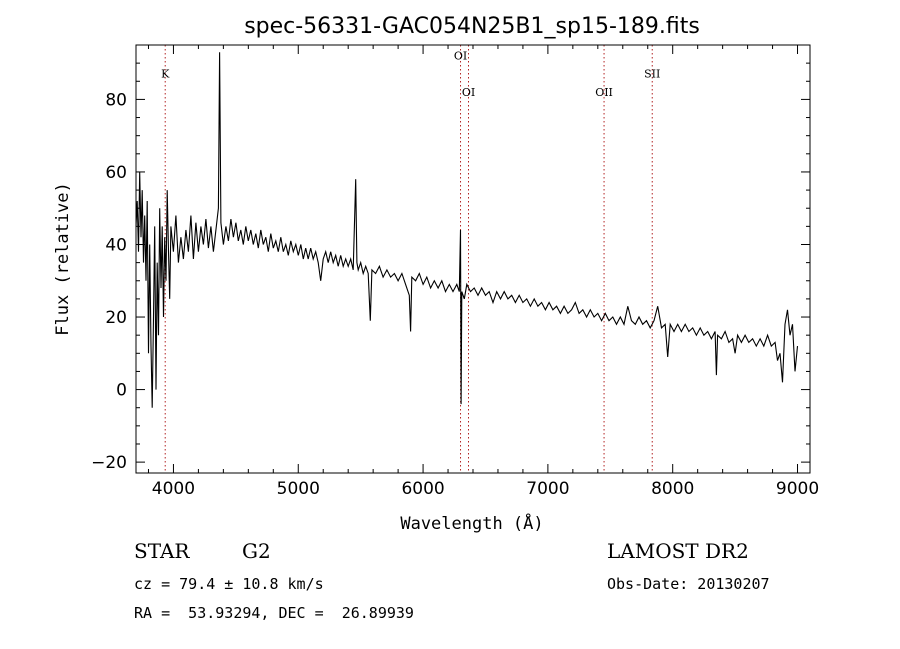  What do you see at coordinates (162, 551) in the screenshot?
I see `object-class: STAR` at bounding box center [162, 551].